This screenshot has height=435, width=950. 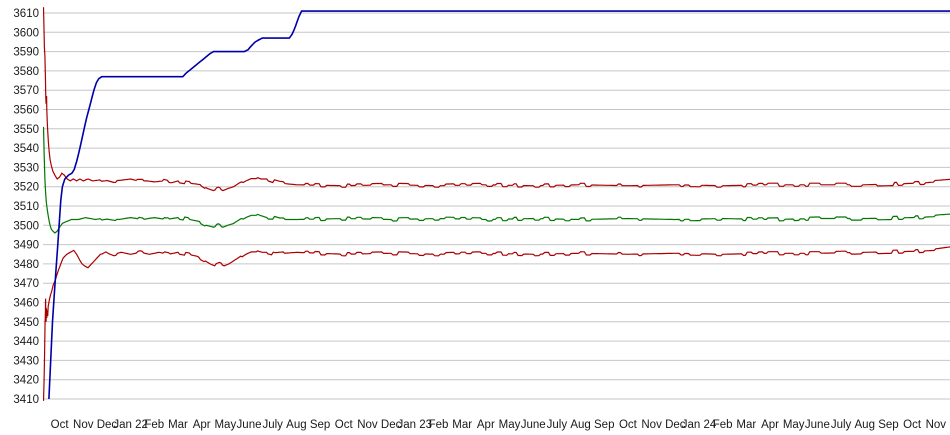 I want to click on y-tick-label: 3460, so click(x=26, y=304).